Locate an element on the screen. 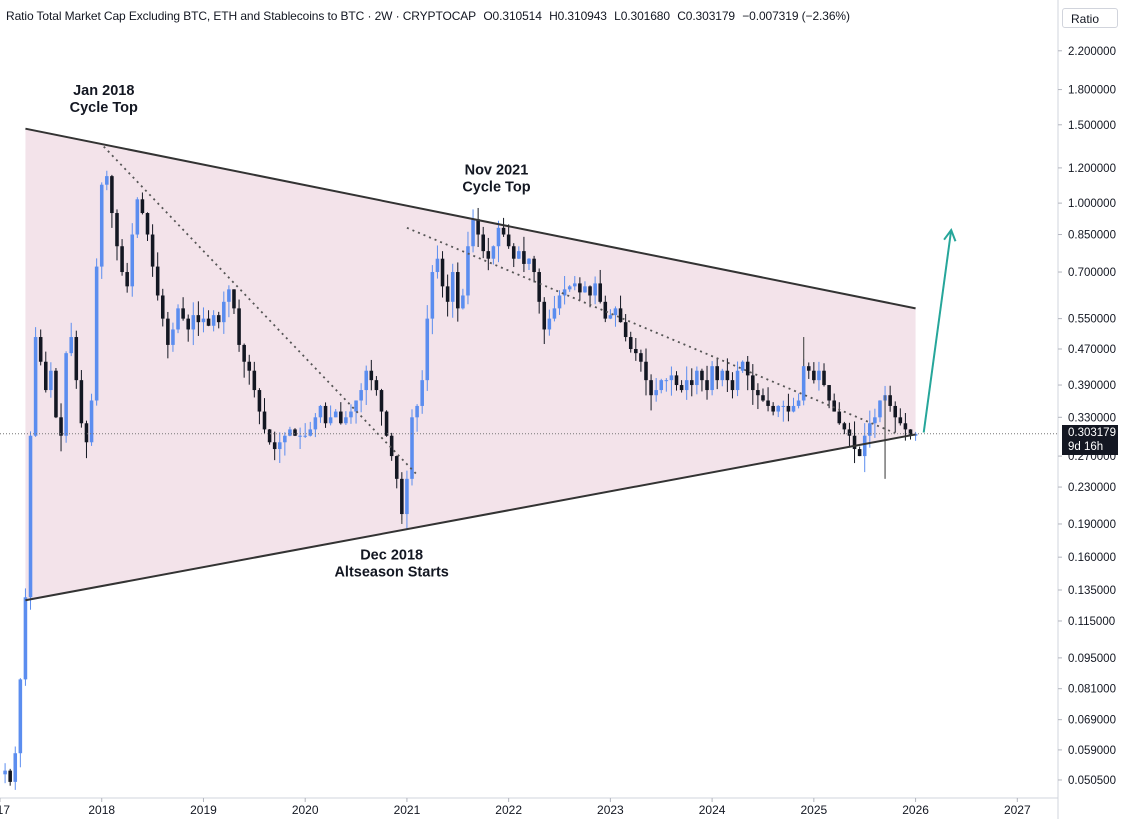  y-tick-label: 0.470000 is located at coordinates (1092, 350).